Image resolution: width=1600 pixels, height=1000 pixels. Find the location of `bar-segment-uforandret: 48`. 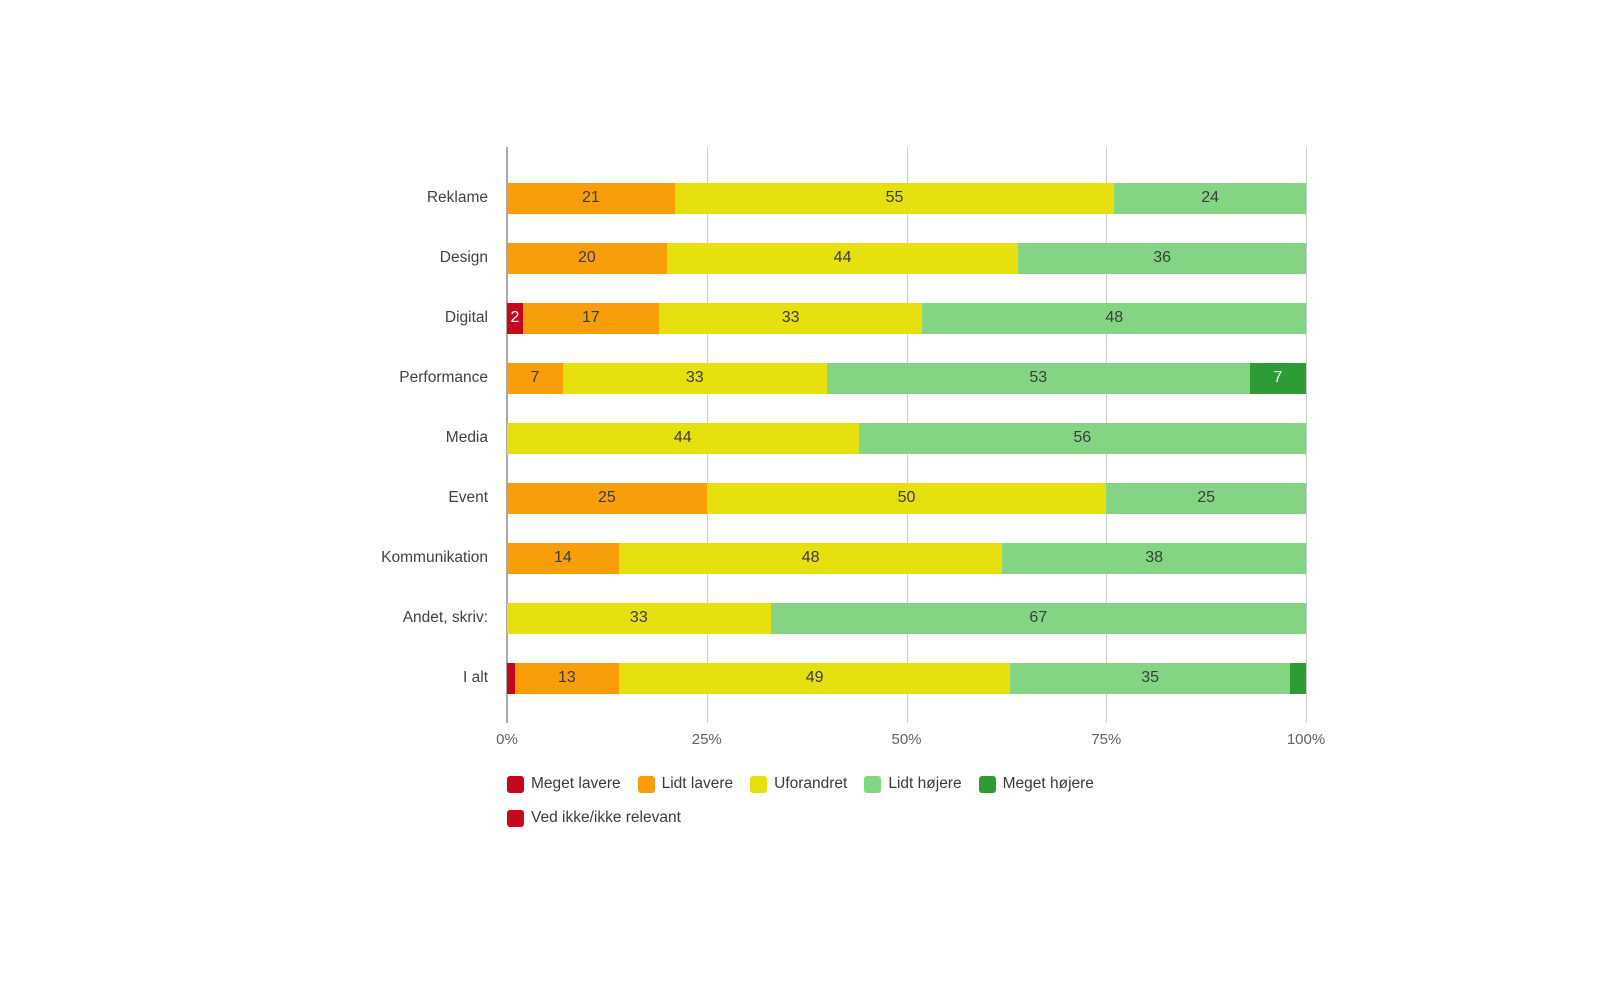

bar-segment-uforandret: 48 is located at coordinates (810, 558).